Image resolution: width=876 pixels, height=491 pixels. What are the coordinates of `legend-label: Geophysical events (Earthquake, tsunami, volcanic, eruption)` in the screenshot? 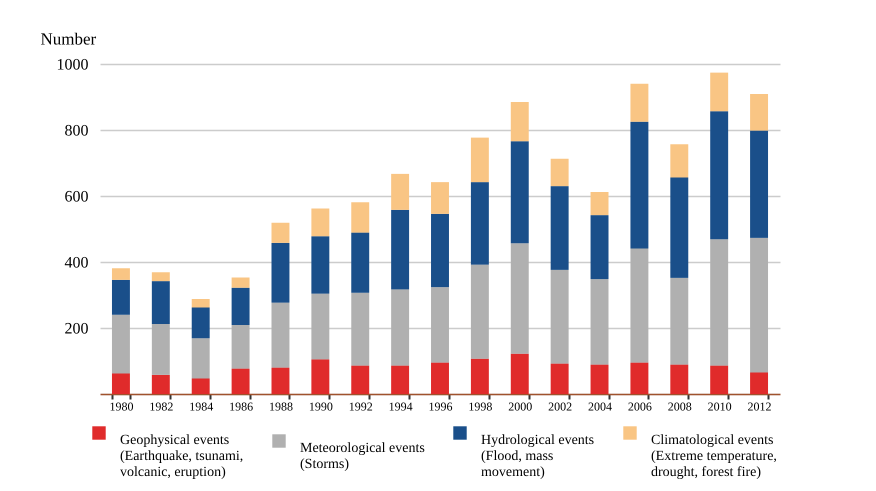 It's located at (182, 456).